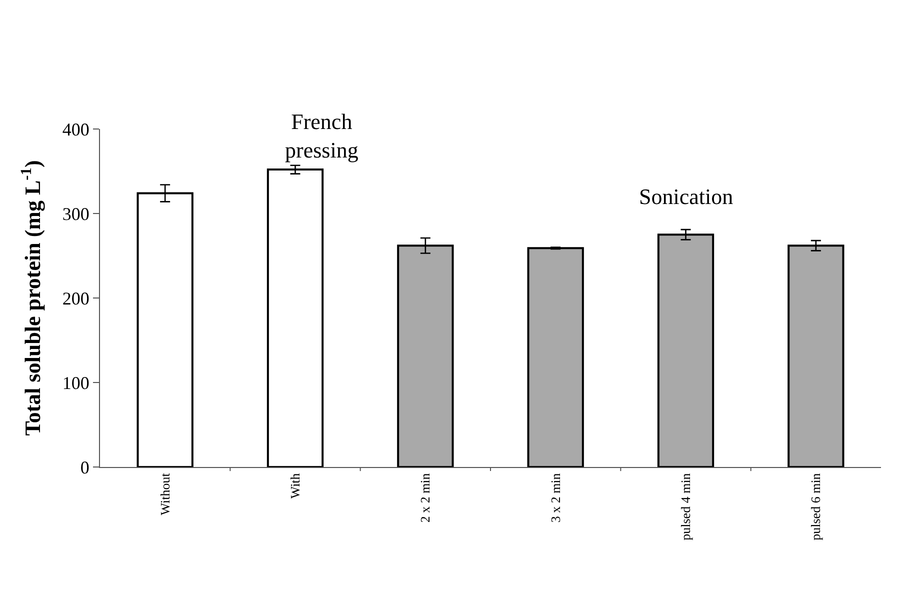 Image resolution: width=901 pixels, height=615 pixels. Describe the element at coordinates (76, 129) in the screenshot. I see `y-tick-label: 400` at that location.